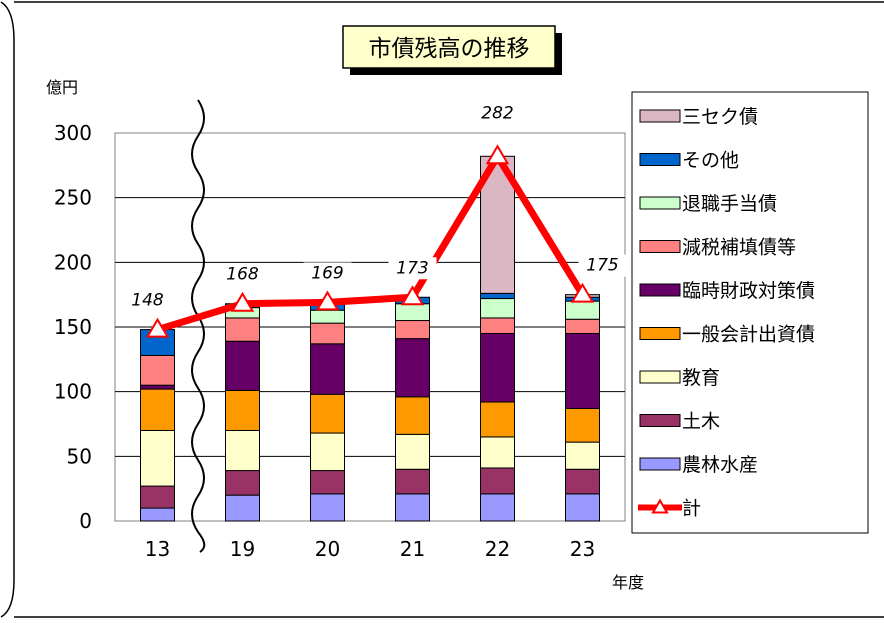  What do you see at coordinates (62, 87) in the screenshot?
I see `y-axis-label: 億円` at bounding box center [62, 87].